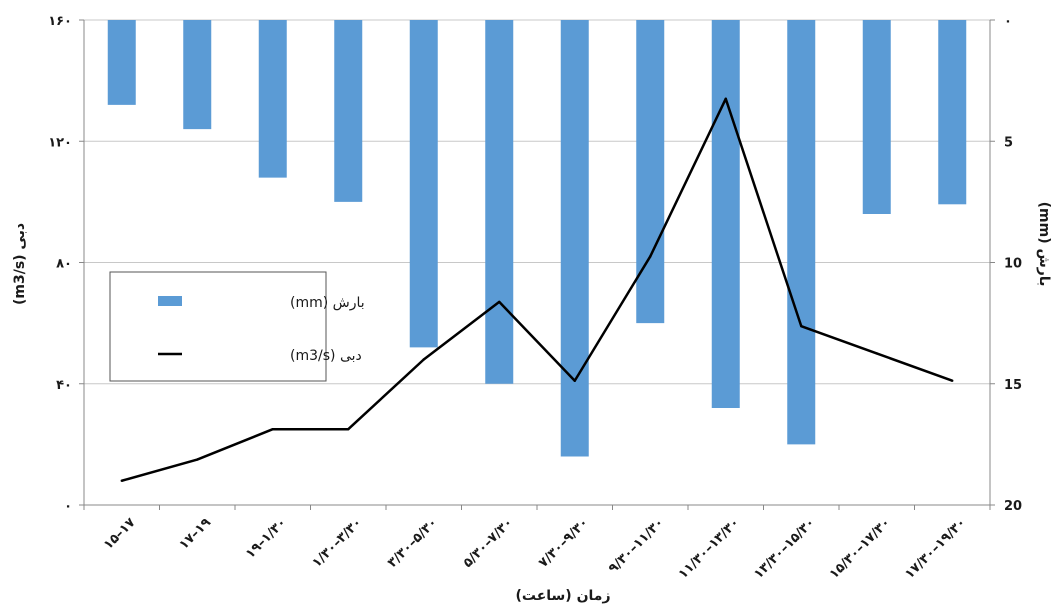  I want to click on legend-label-discharge: دبی (m3/s), so click(326, 356).